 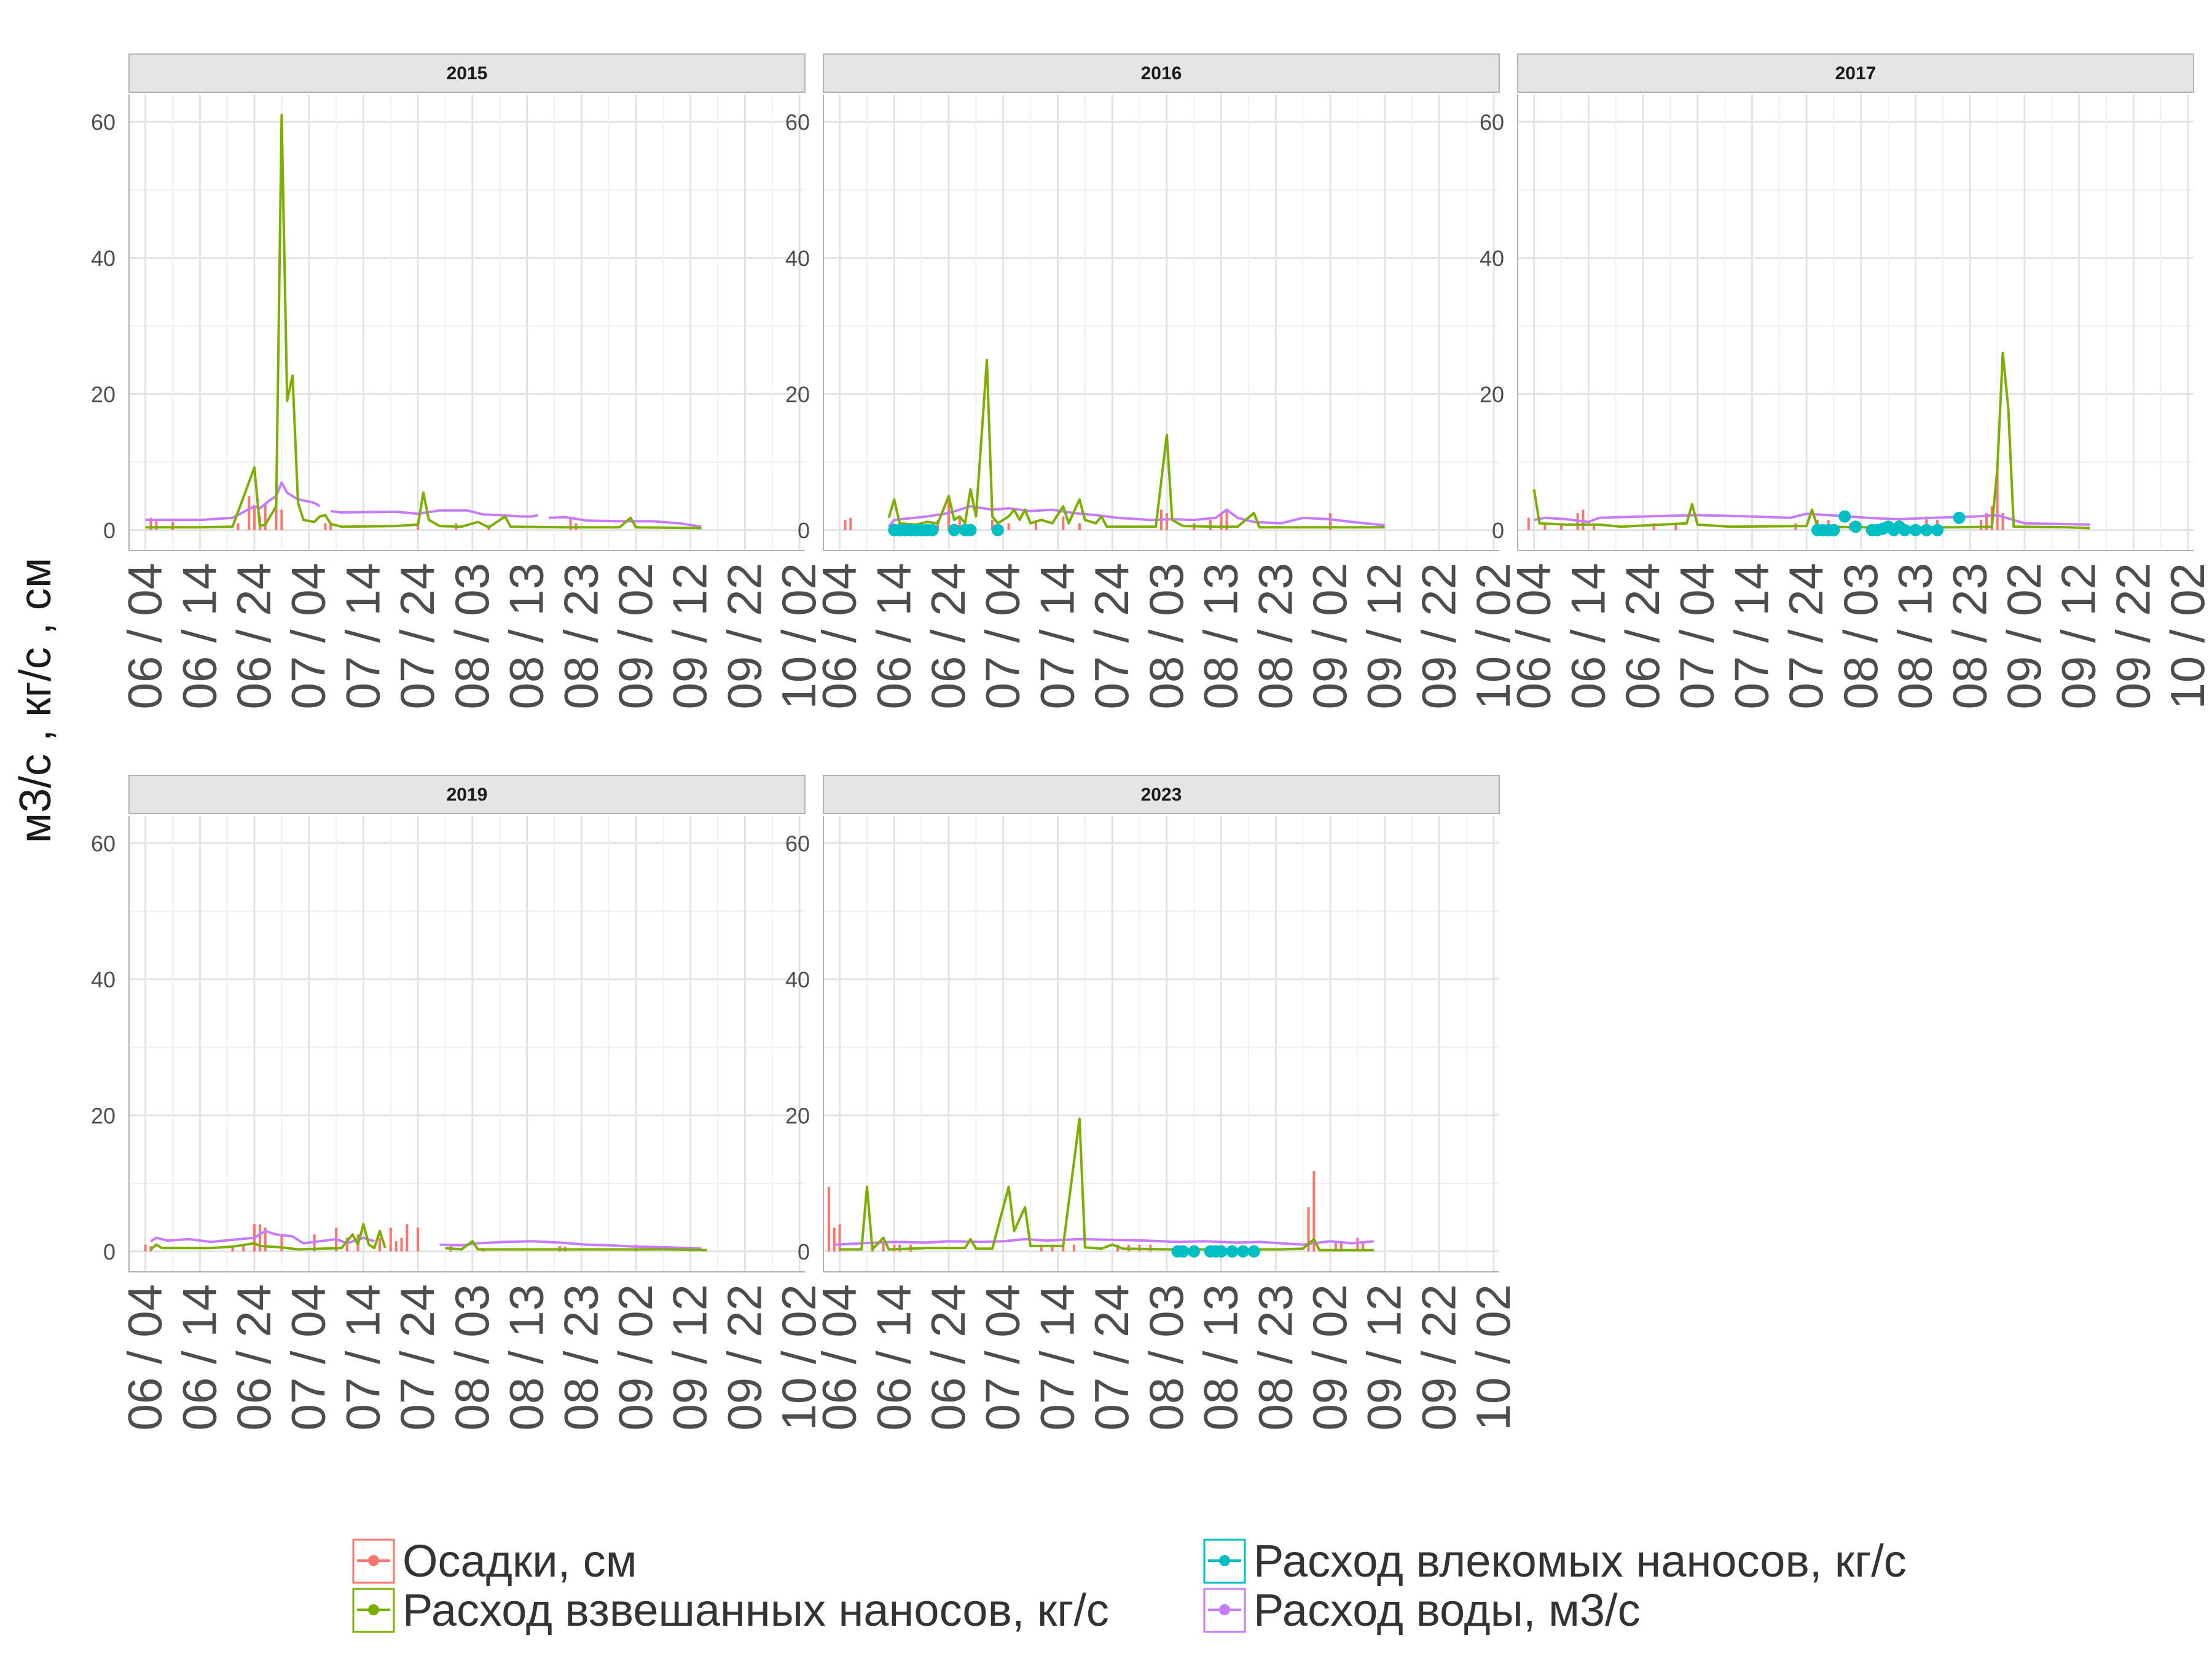 What do you see at coordinates (494, 1560) in the screenshot?
I see `legend-item-precip: Осадки, см` at bounding box center [494, 1560].